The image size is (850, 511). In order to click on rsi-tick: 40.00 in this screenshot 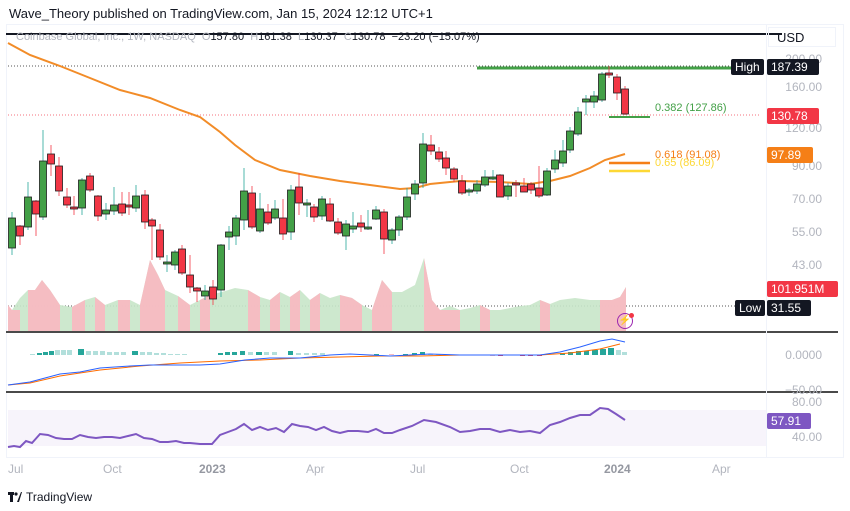, I will do `click(806, 437)`.